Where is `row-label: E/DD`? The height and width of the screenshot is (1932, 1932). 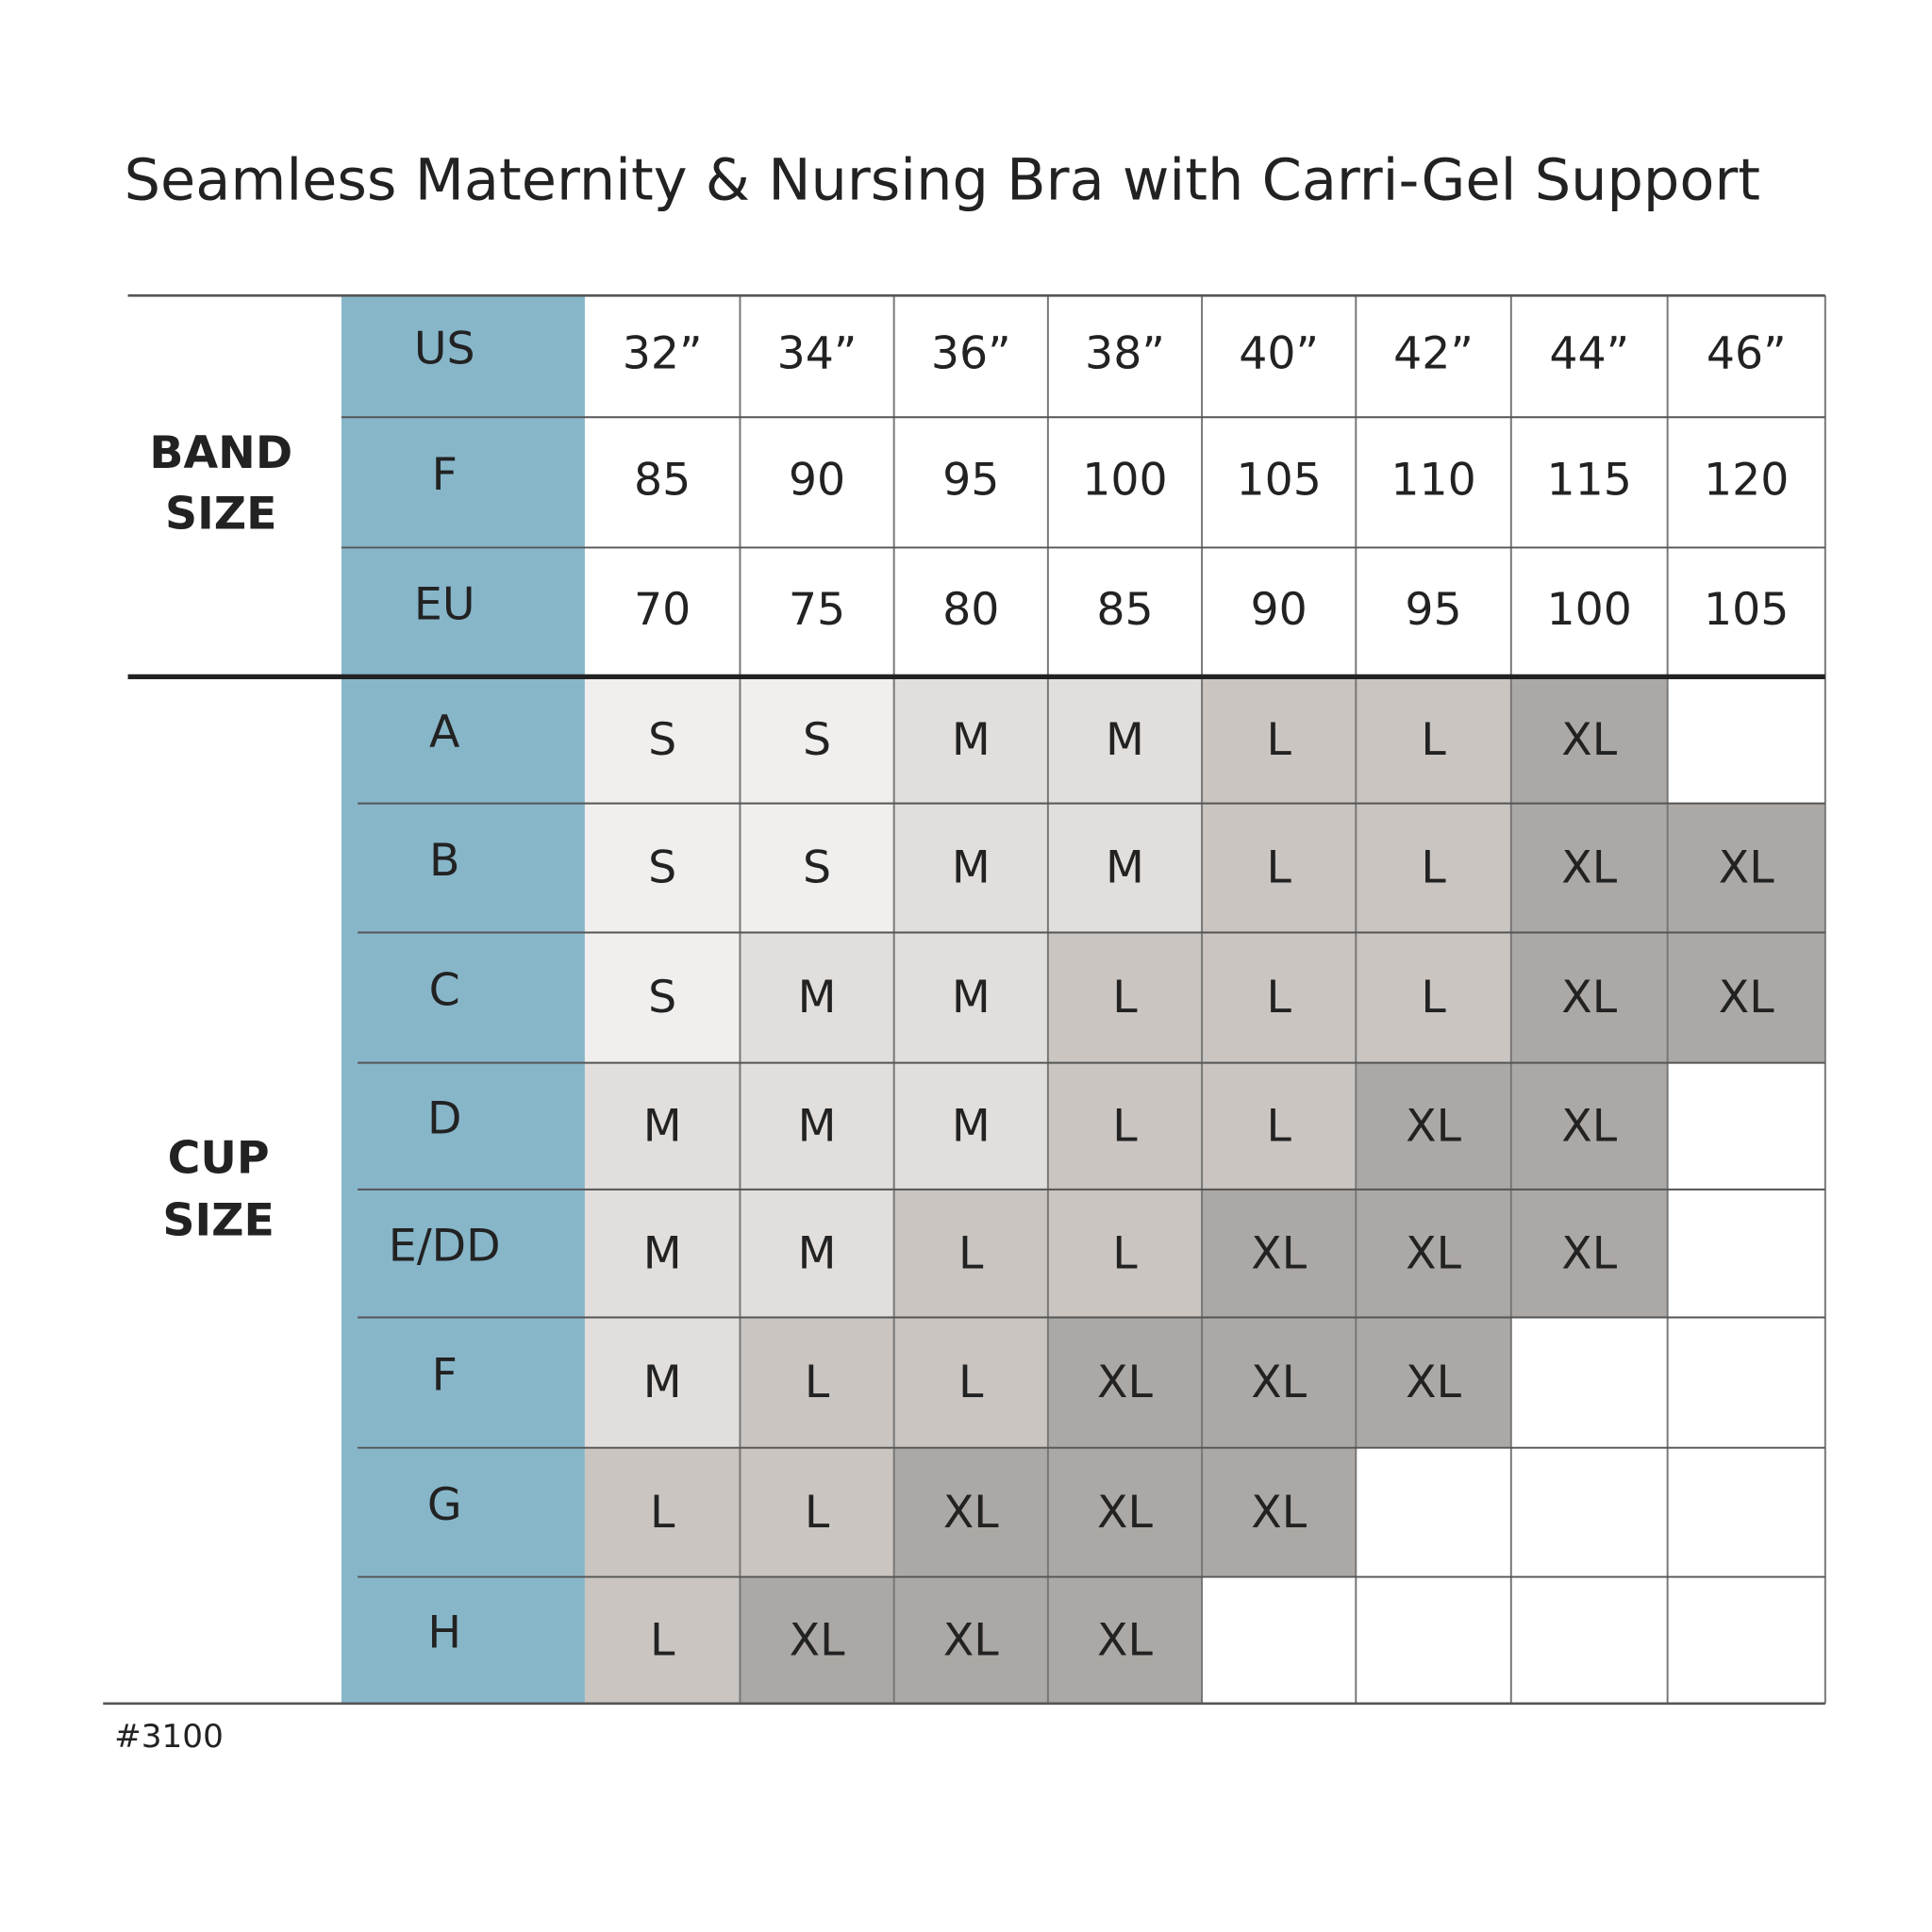 row-label: E/DD is located at coordinates (445, 1246).